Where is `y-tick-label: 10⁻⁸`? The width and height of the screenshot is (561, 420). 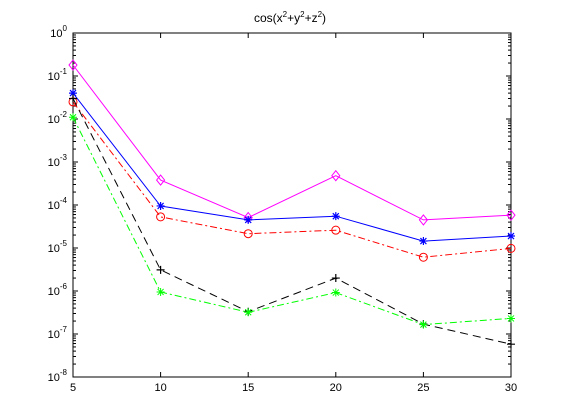
y-tick-label: 10⁻⁸ is located at coordinates (58, 376).